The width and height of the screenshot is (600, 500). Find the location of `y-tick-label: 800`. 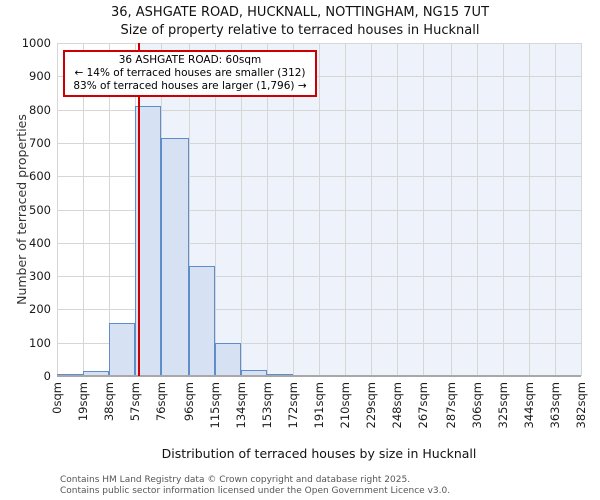

y-tick-label: 800 is located at coordinates (40, 109).